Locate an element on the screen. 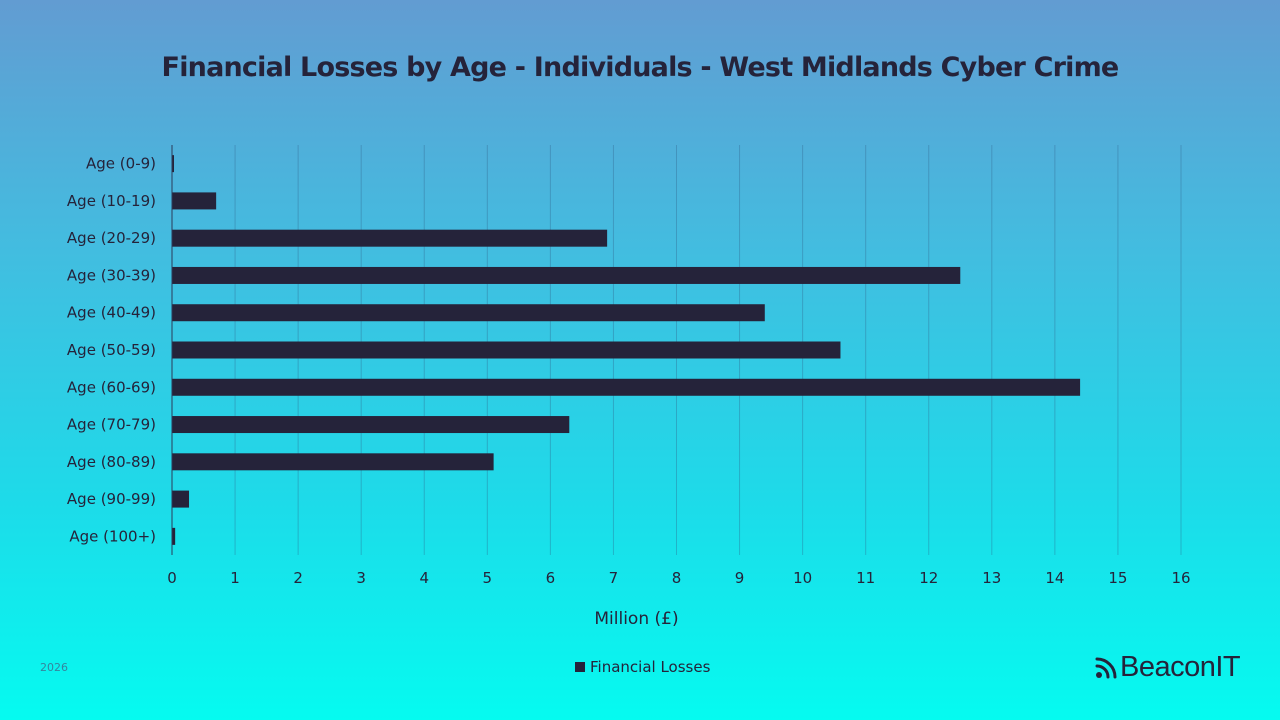 This screenshot has height=720, width=1280. legend-label: Financial Losses is located at coordinates (650, 667).